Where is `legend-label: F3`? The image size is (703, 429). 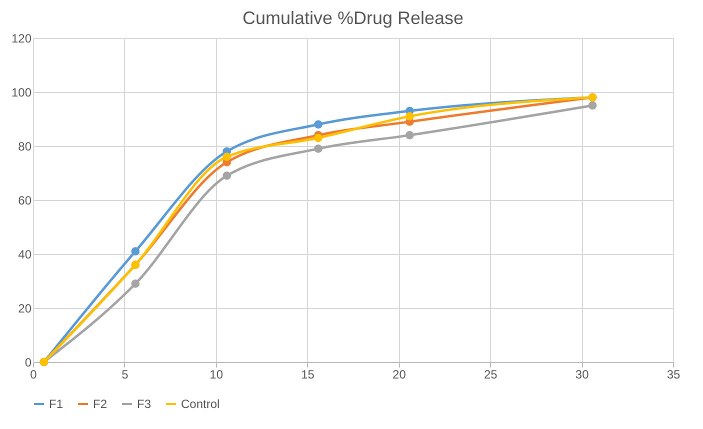 legend-label: F3 is located at coordinates (144, 404).